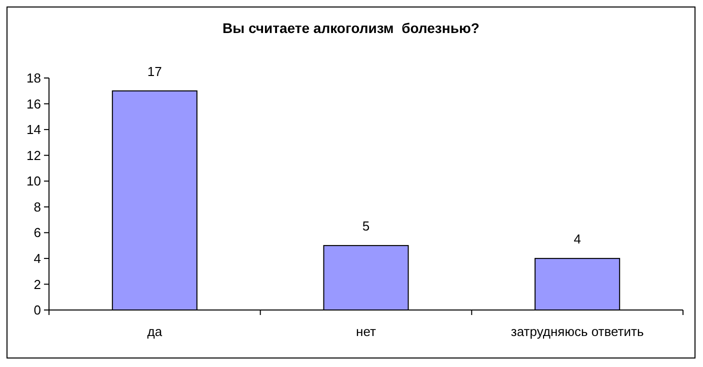 This screenshot has height=367, width=703. What do you see at coordinates (37, 284) in the screenshot?
I see `y-tick-label: 2` at bounding box center [37, 284].